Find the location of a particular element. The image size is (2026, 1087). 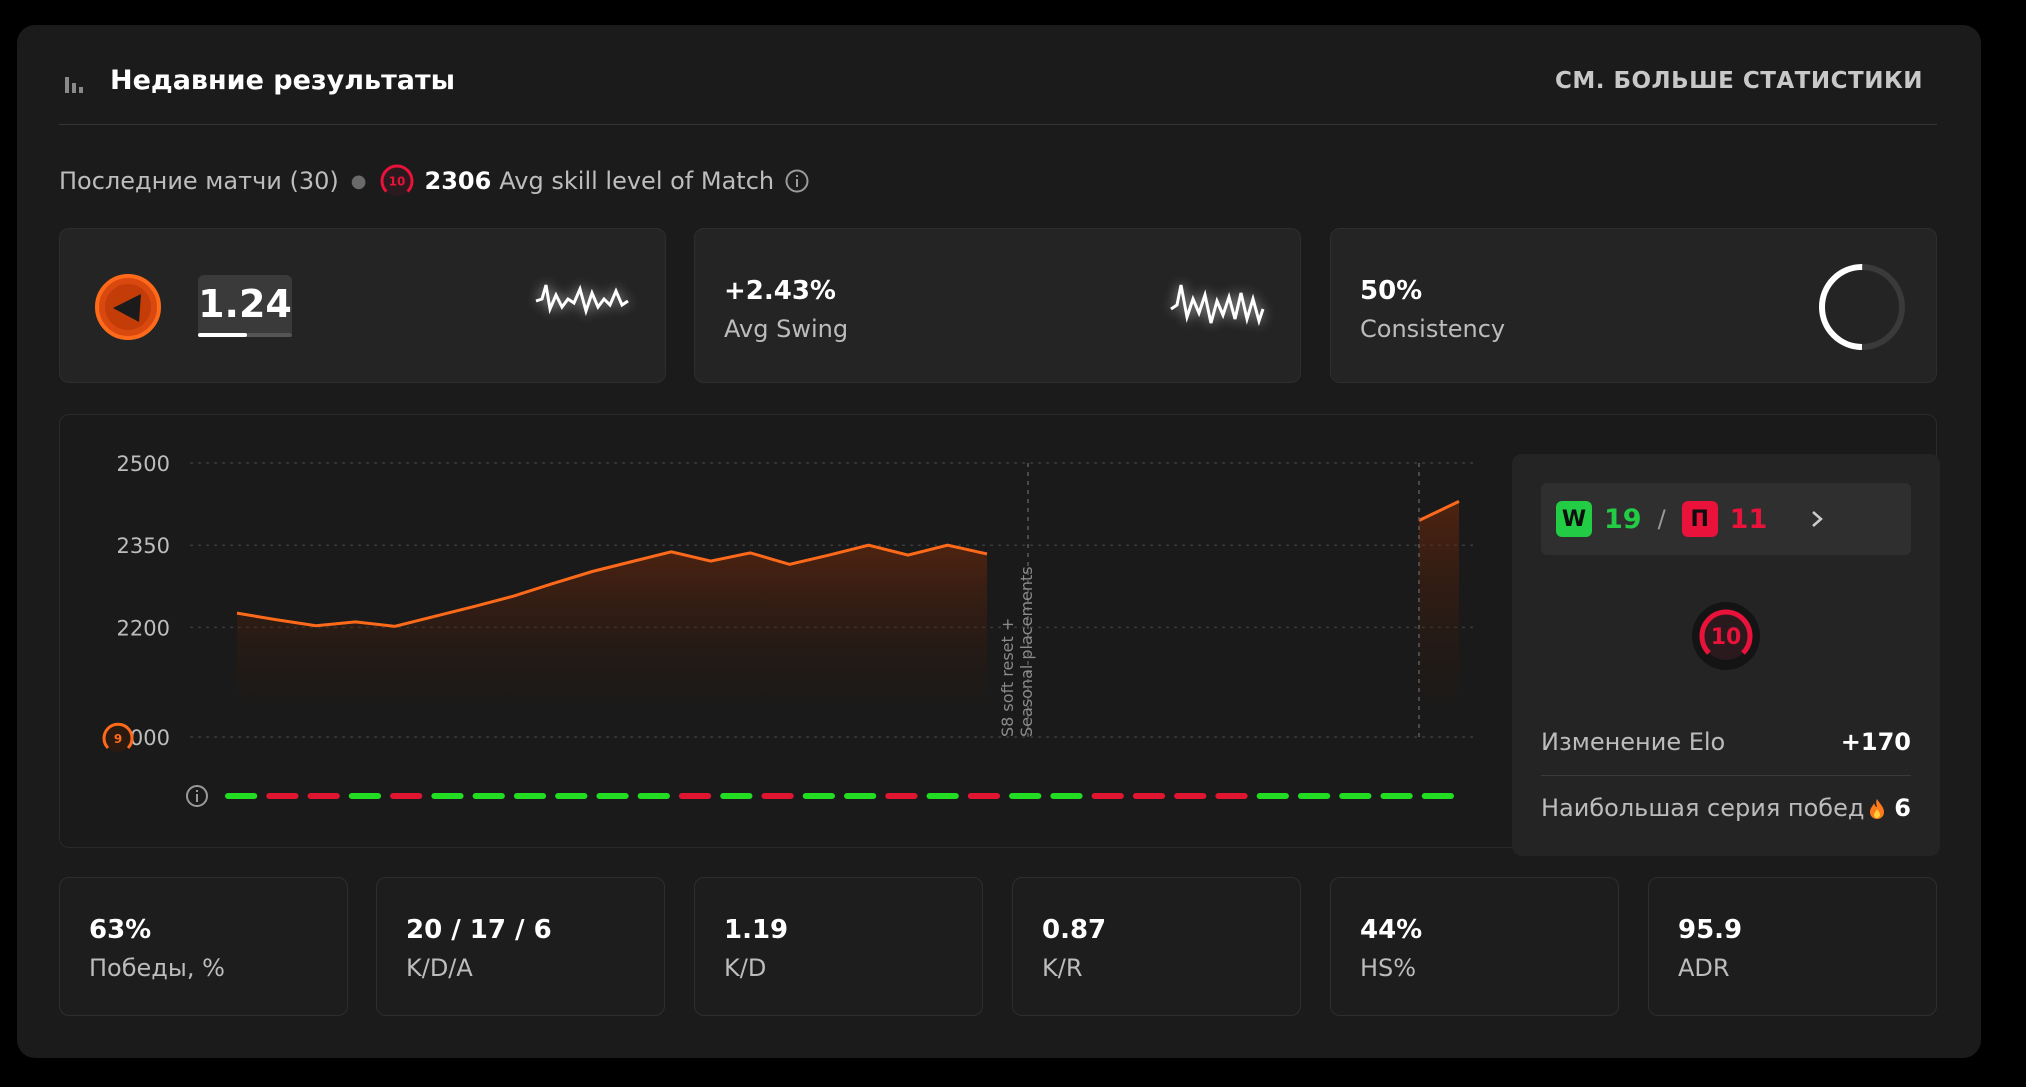

win-badge: W is located at coordinates (1574, 519).